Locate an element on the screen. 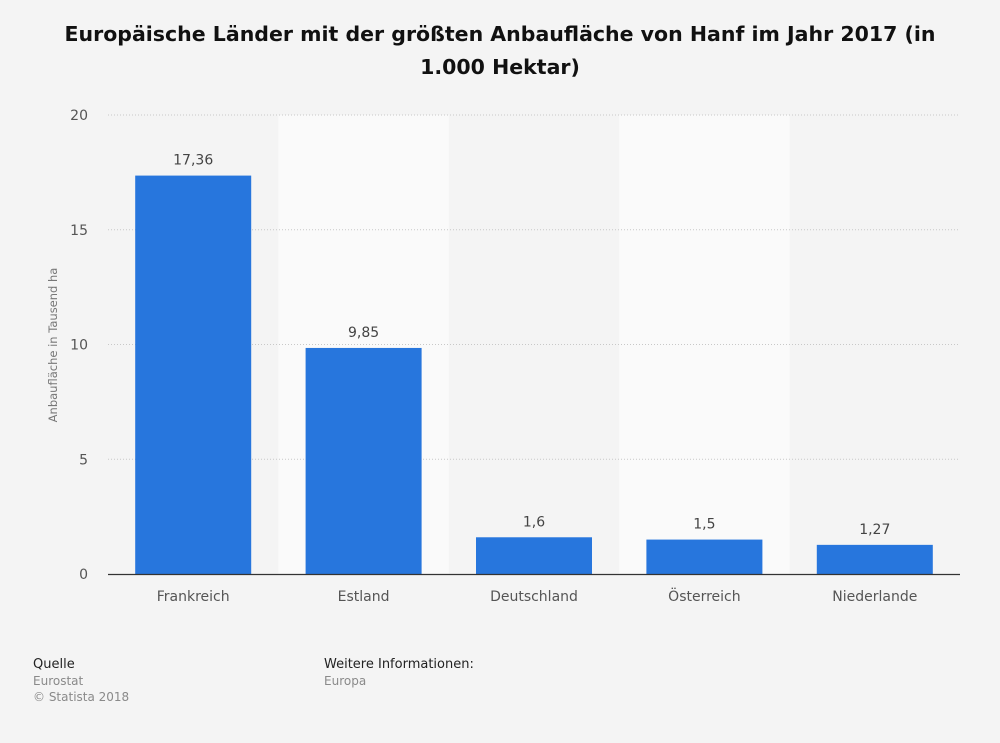 The height and width of the screenshot is (743, 1000). data-label: 17,36 is located at coordinates (193, 161).